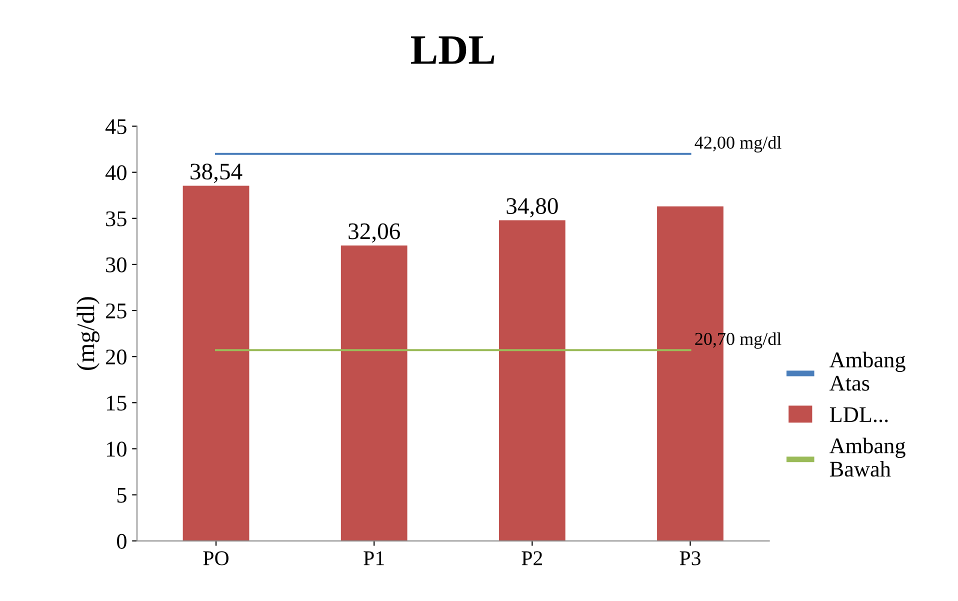 The image size is (958, 601). Describe the element at coordinates (116, 357) in the screenshot. I see `y-tick-label: 20` at that location.